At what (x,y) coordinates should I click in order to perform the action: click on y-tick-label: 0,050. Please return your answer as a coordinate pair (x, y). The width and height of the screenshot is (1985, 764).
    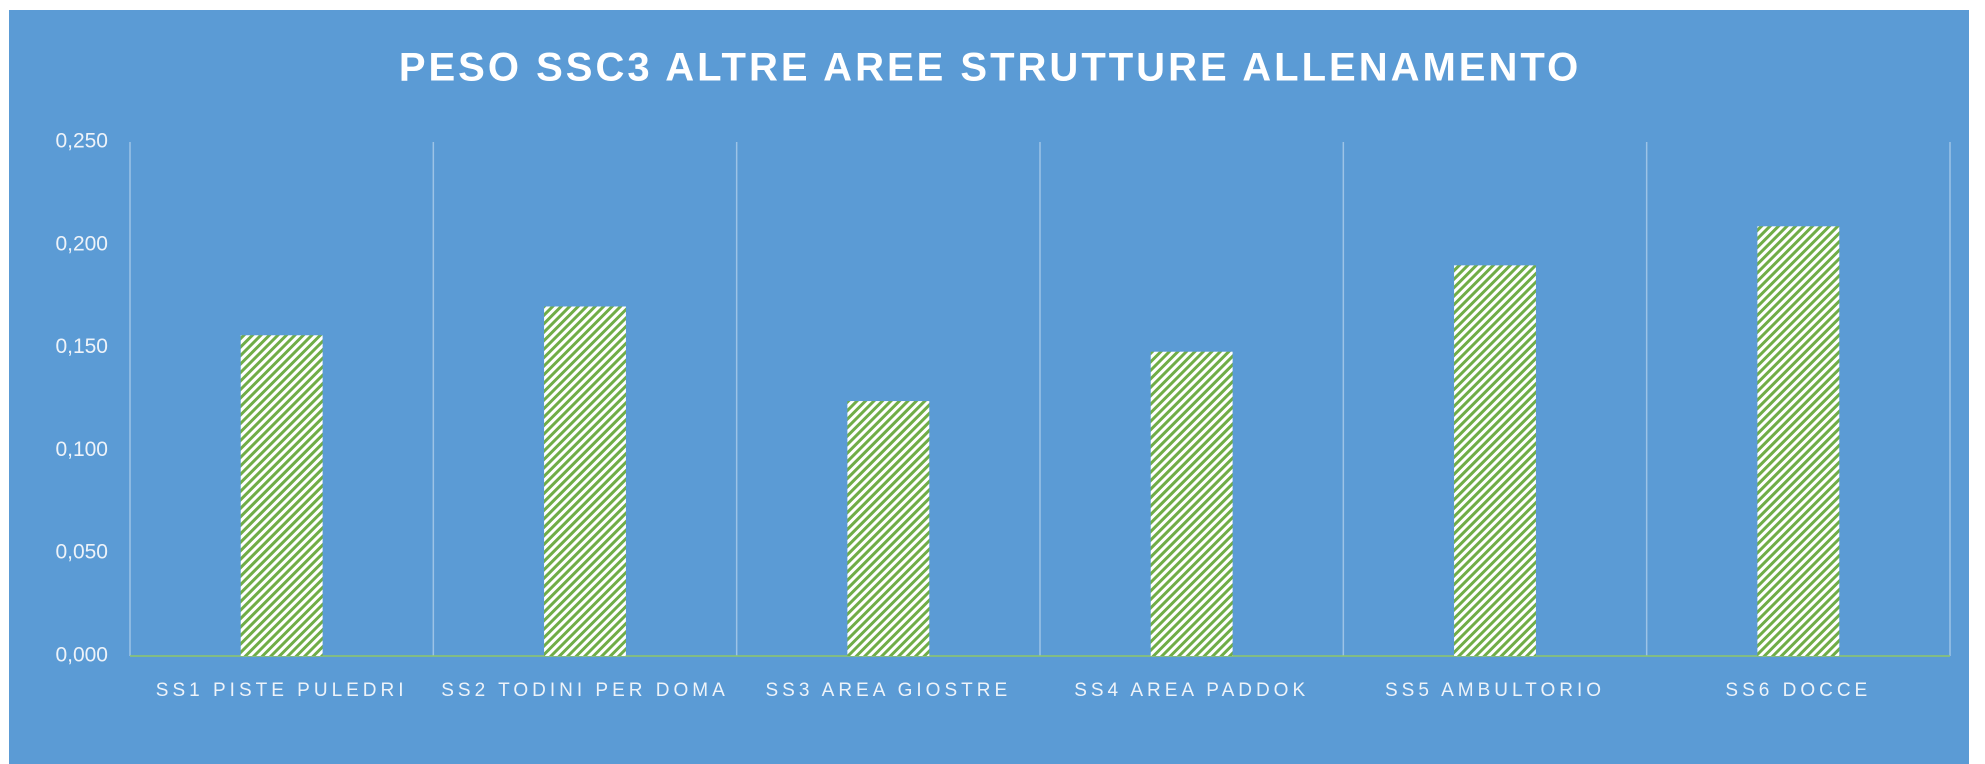
    Looking at the image, I should click on (81, 552).